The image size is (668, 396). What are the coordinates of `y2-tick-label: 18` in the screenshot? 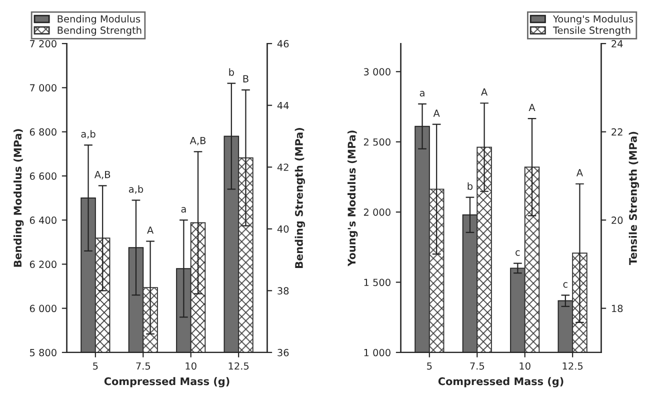 It's located at (617, 308).